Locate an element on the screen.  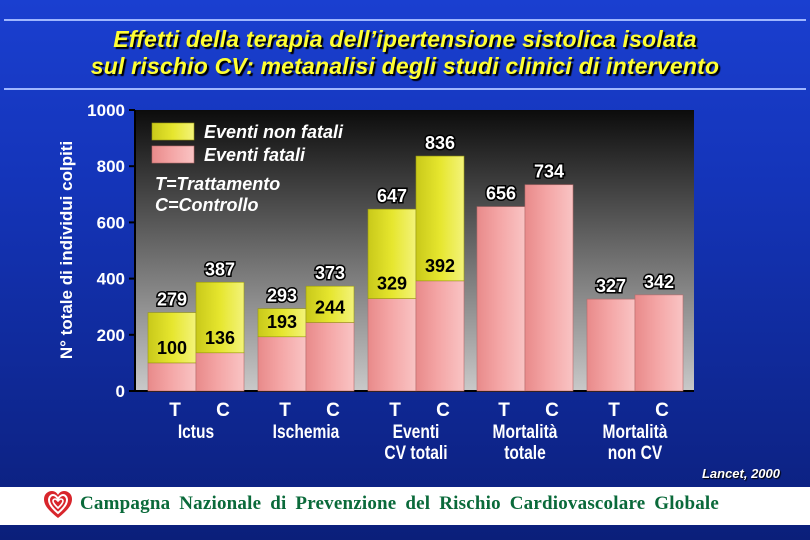
fatal-value-label: 100 is located at coordinates (172, 348).